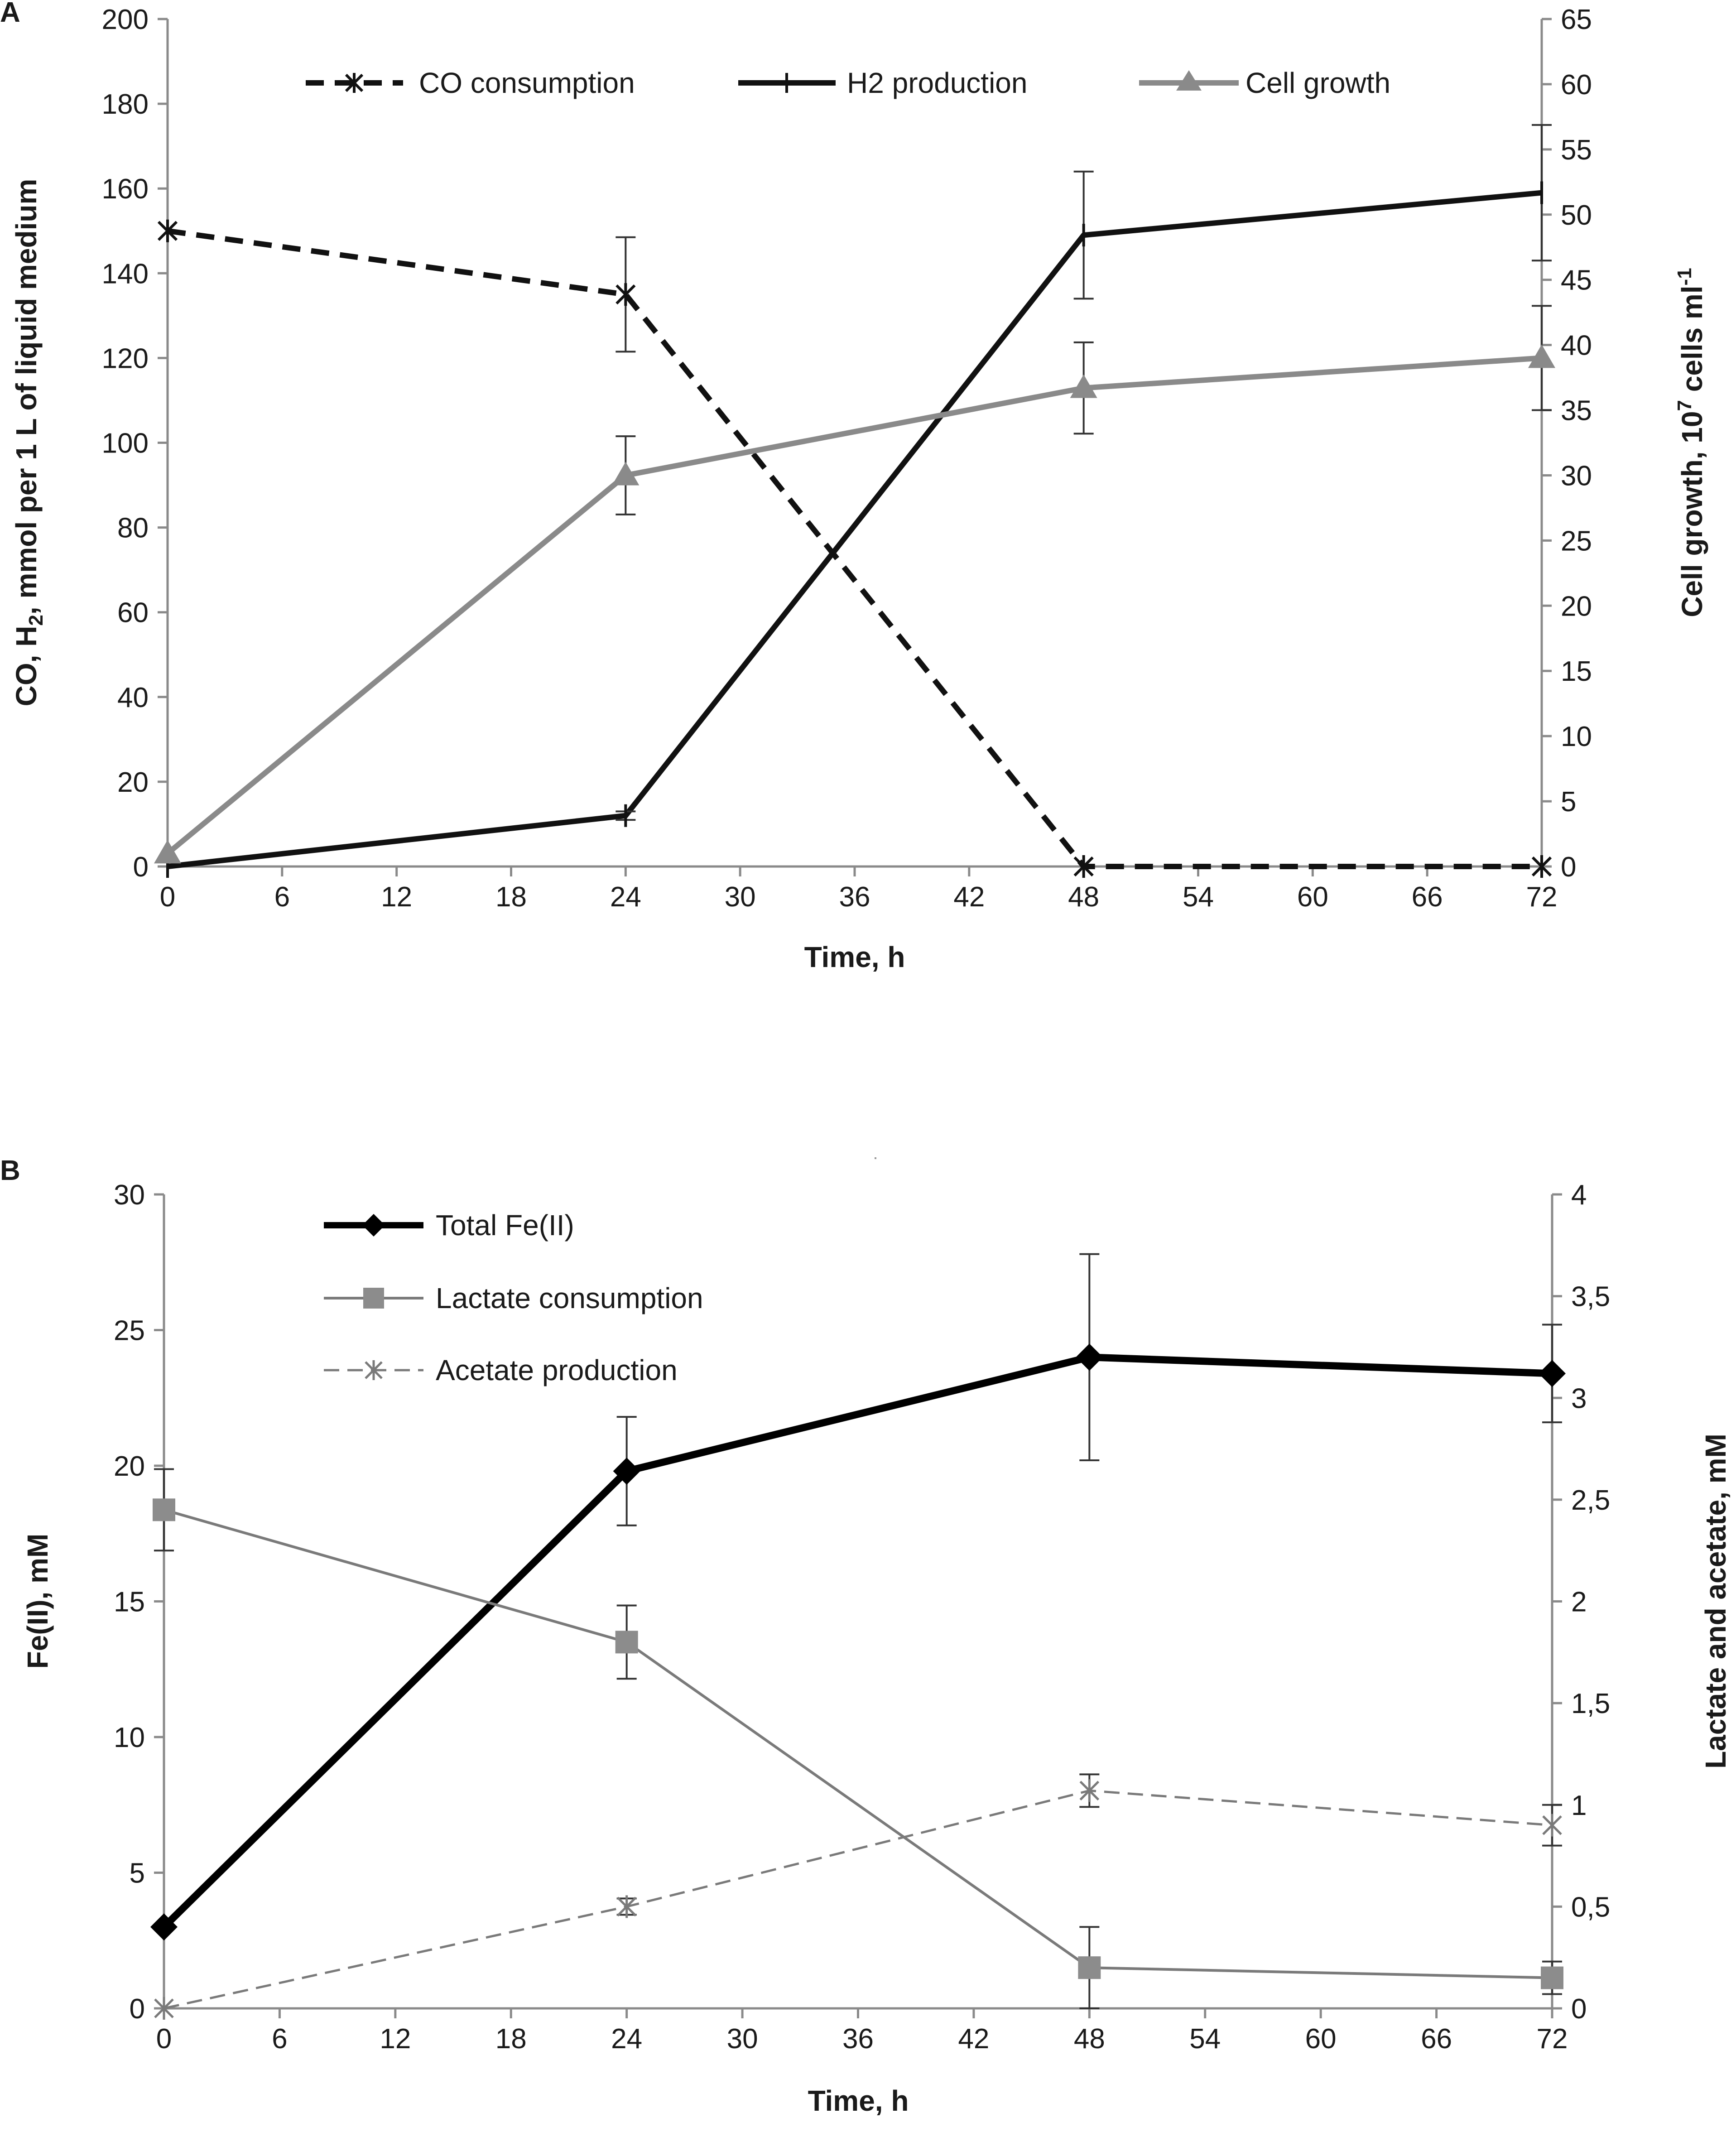  What do you see at coordinates (125, 273) in the screenshot?
I see `panel-a-left-tick-label: 140` at bounding box center [125, 273].